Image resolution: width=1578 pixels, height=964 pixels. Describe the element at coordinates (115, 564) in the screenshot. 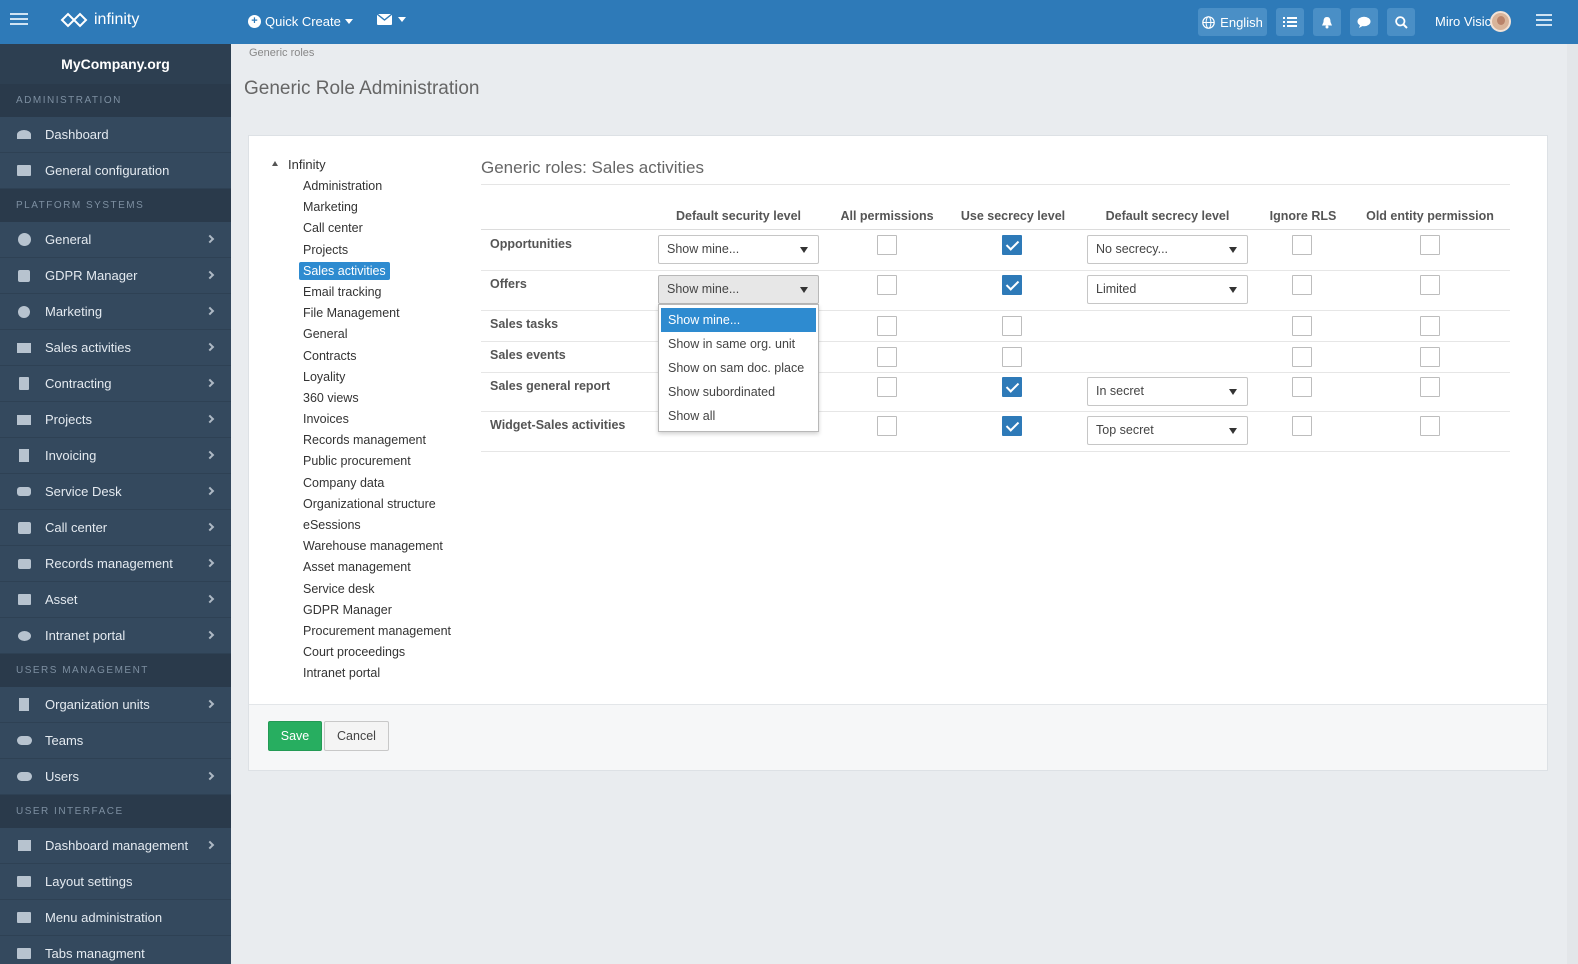

I see `sidebar-item-records-management: Records management` at that location.